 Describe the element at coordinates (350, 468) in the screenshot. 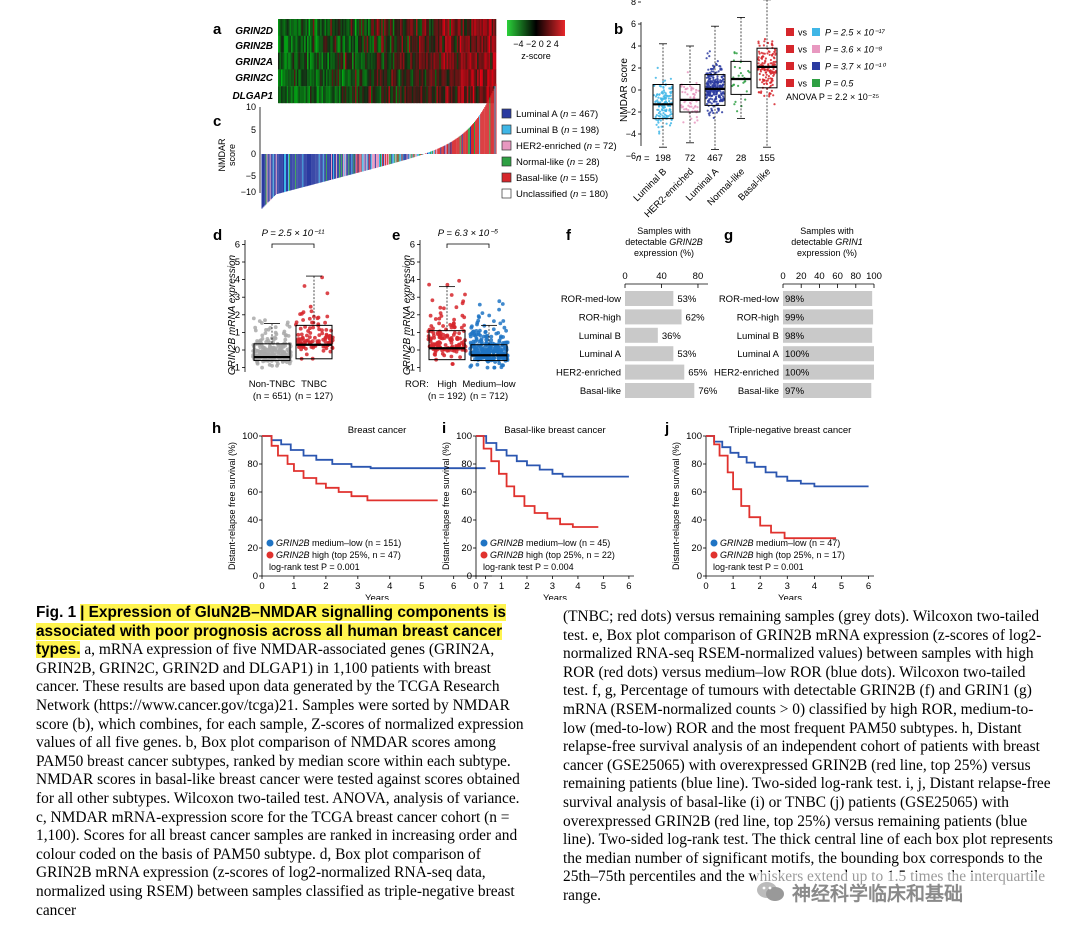

I see `curve-high` at that location.